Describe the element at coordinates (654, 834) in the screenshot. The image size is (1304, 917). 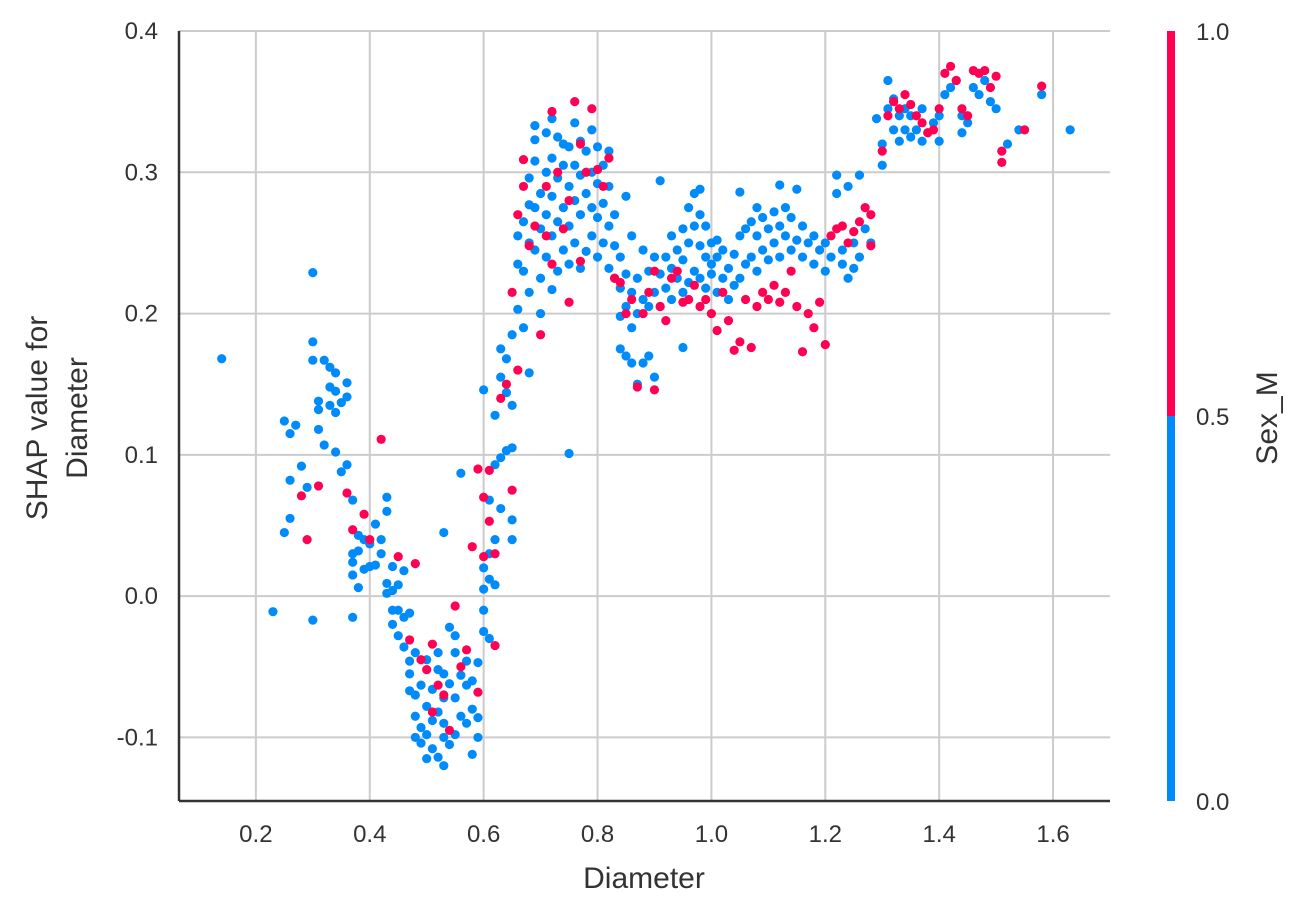
I see `x-tick-labels: 0.2 0.4 0.6 0.8 1.0 1.2 1.4 1.6` at that location.